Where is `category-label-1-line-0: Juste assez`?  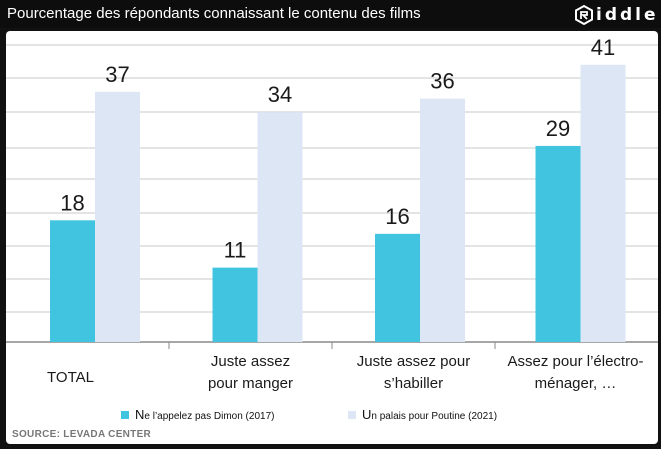 category-label-1-line-0: Juste assez is located at coordinates (250, 361).